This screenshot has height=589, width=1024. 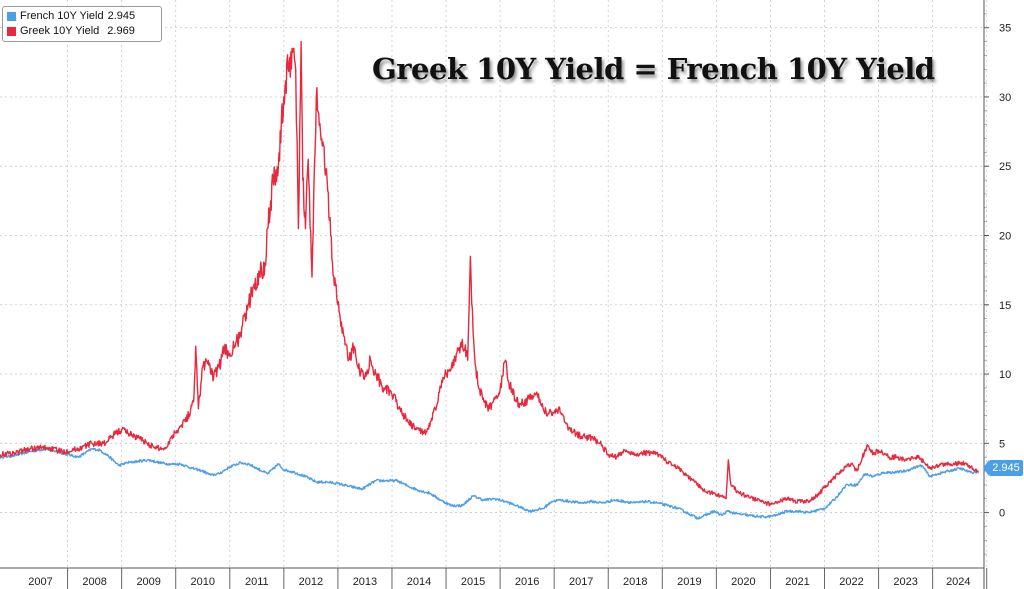 What do you see at coordinates (473, 582) in the screenshot?
I see `x-tick-label: 2015` at bounding box center [473, 582].